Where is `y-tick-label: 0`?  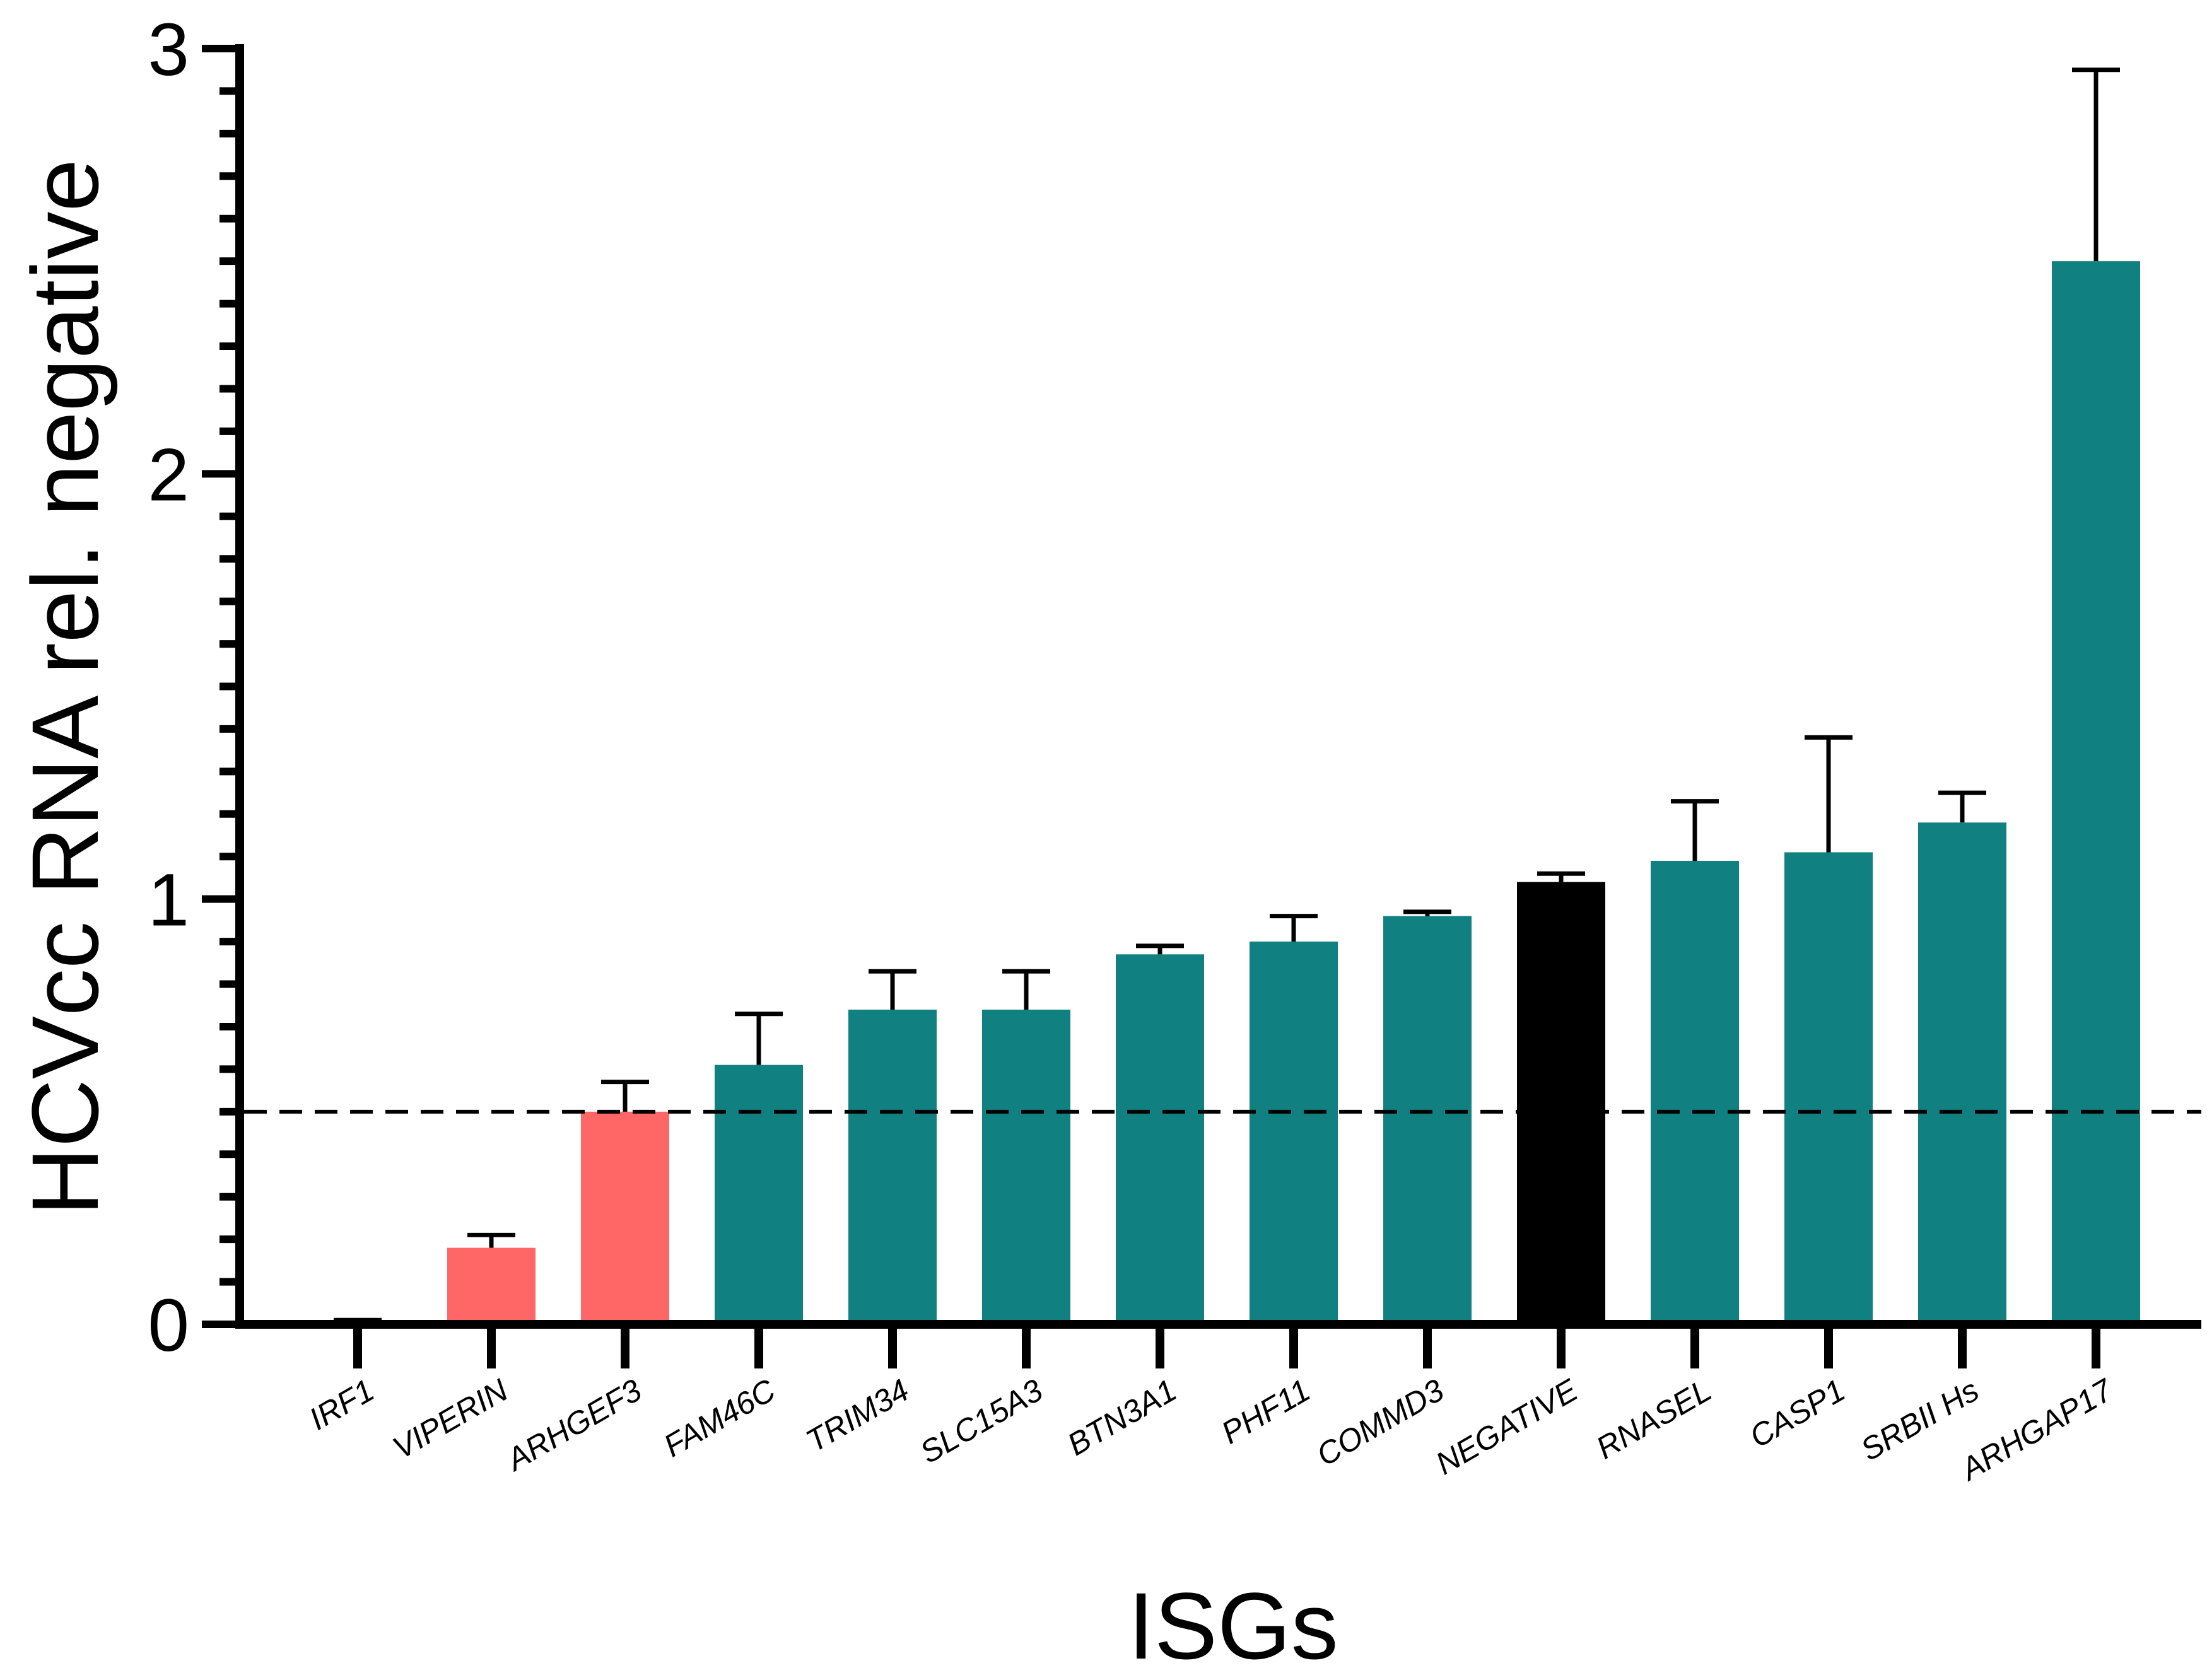
y-tick-label: 0 is located at coordinates (168, 1325).